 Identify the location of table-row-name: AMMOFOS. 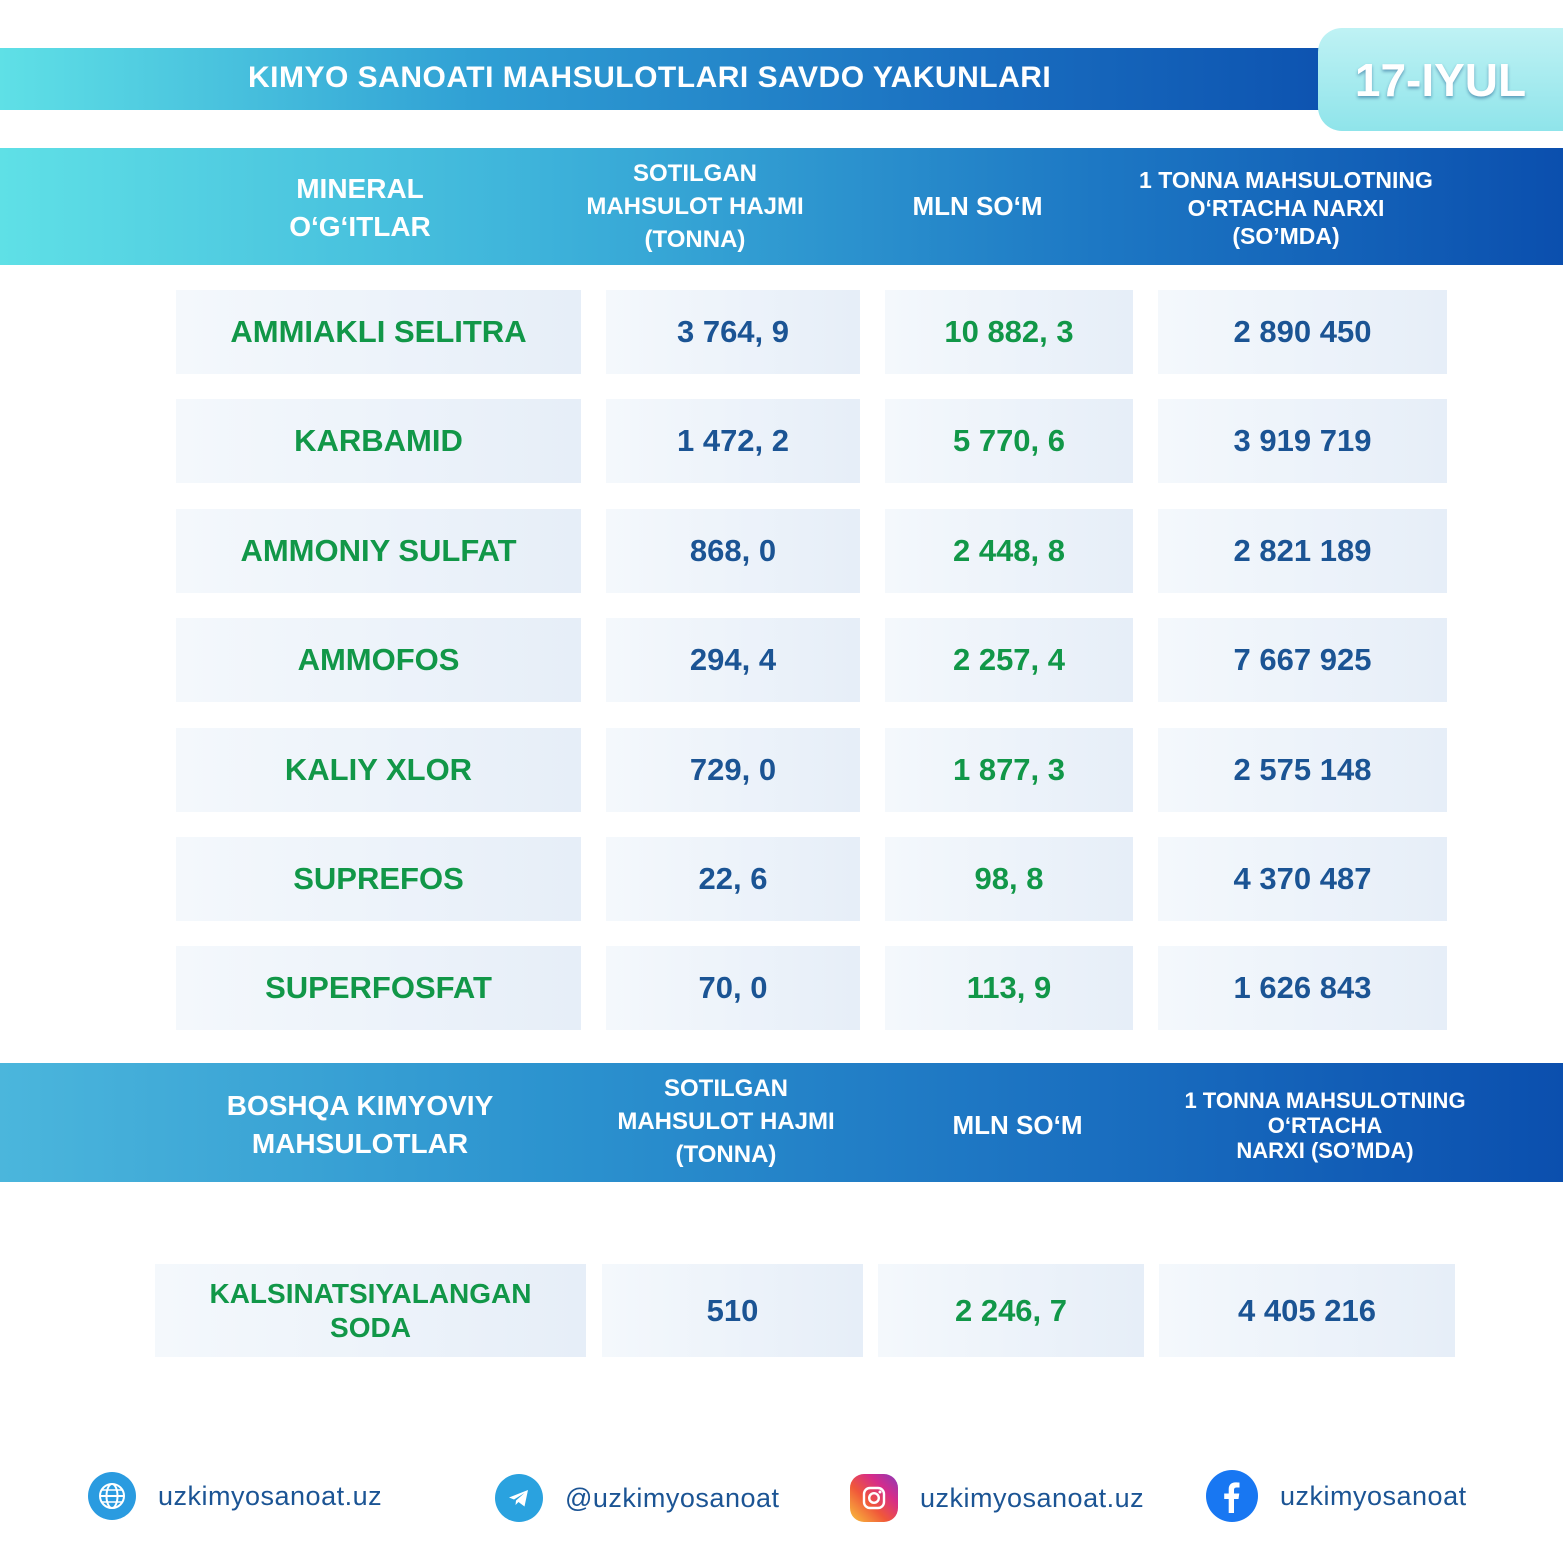
(378, 660).